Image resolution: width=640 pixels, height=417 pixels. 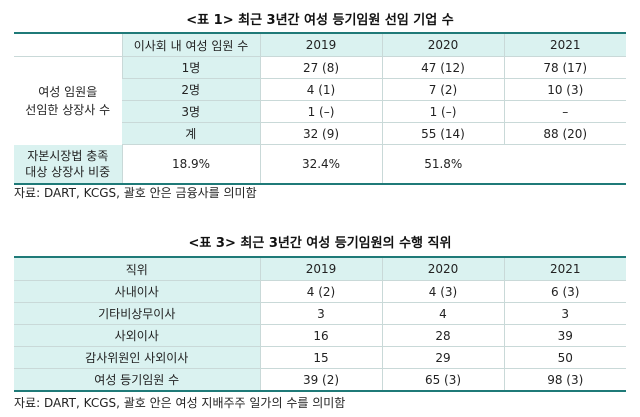 I want to click on table-cell: 32 (9), so click(x=320, y=133).